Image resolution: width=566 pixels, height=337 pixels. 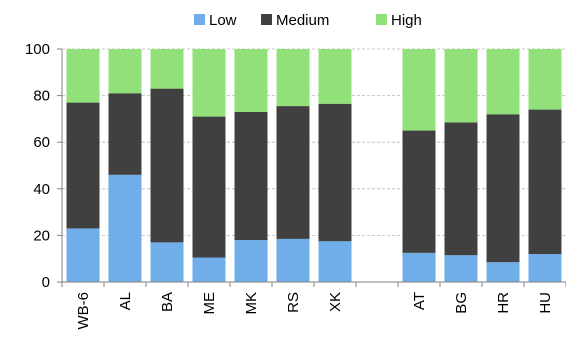 I want to click on y-tick-label: 100, so click(x=37, y=49).